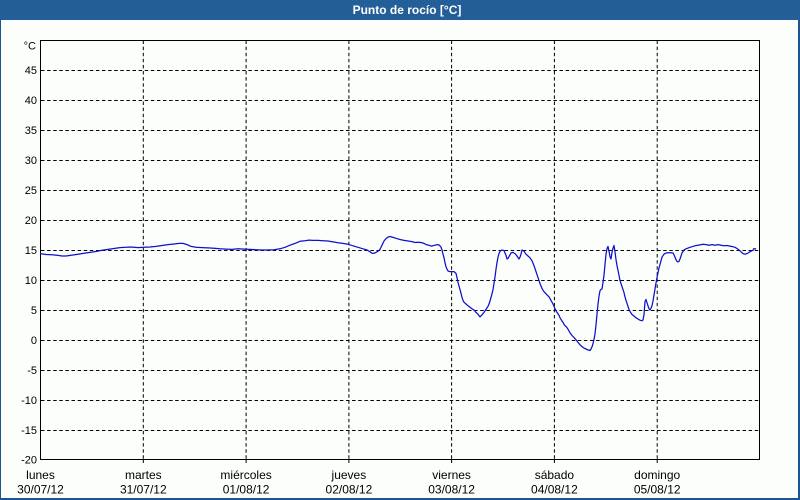  Describe the element at coordinates (657, 475) in the screenshot. I see `svg-text: domingo` at that location.